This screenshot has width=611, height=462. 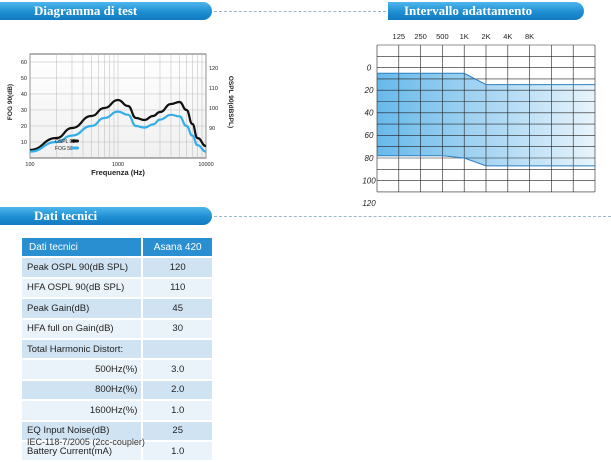 What do you see at coordinates (369, 90) in the screenshot?
I see `level-label: 20` at bounding box center [369, 90].